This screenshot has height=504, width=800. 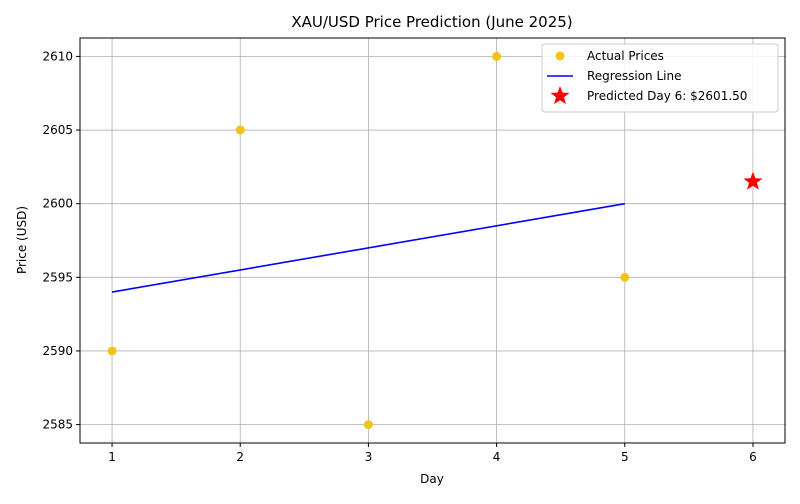 I want to click on x-tick-label: 4, so click(x=497, y=457).